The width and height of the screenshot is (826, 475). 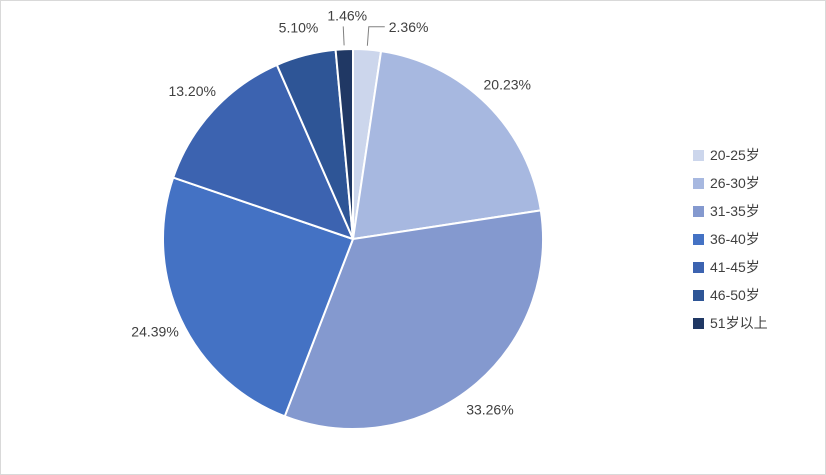 What do you see at coordinates (263, 151) in the screenshot?
I see `pie-slice-41-45岁` at bounding box center [263, 151].